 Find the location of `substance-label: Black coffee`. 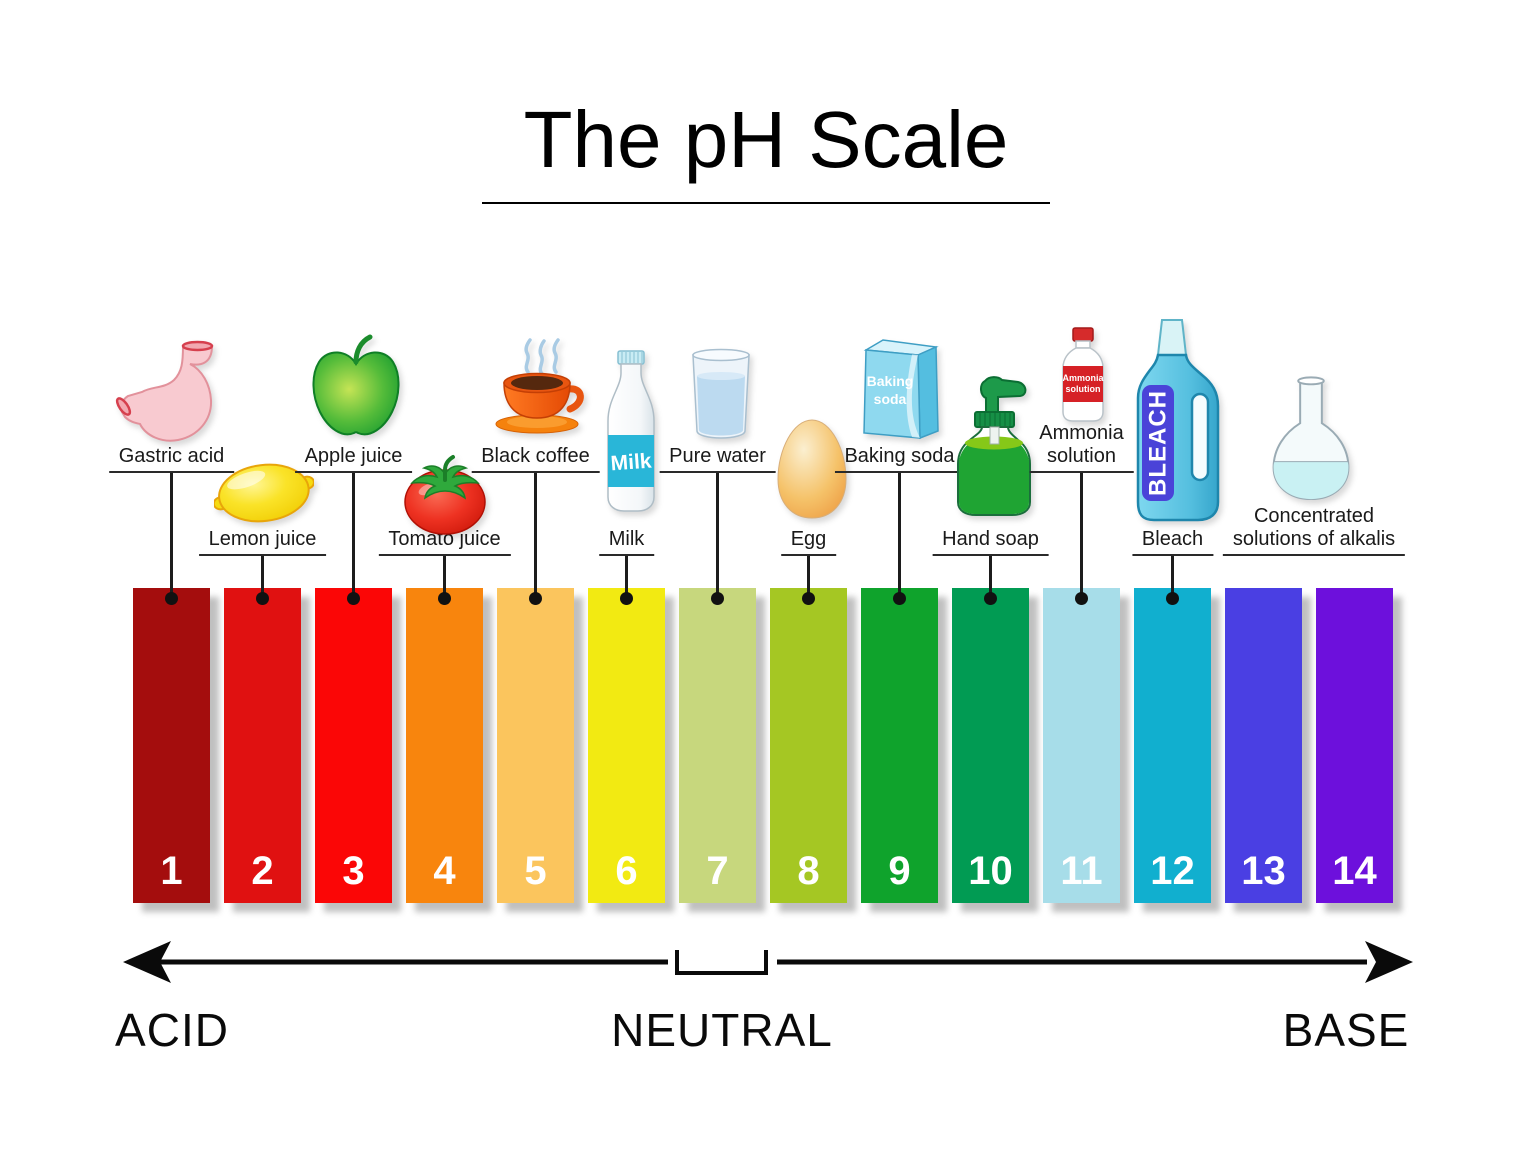

substance-label: Black coffee is located at coordinates (535, 459).